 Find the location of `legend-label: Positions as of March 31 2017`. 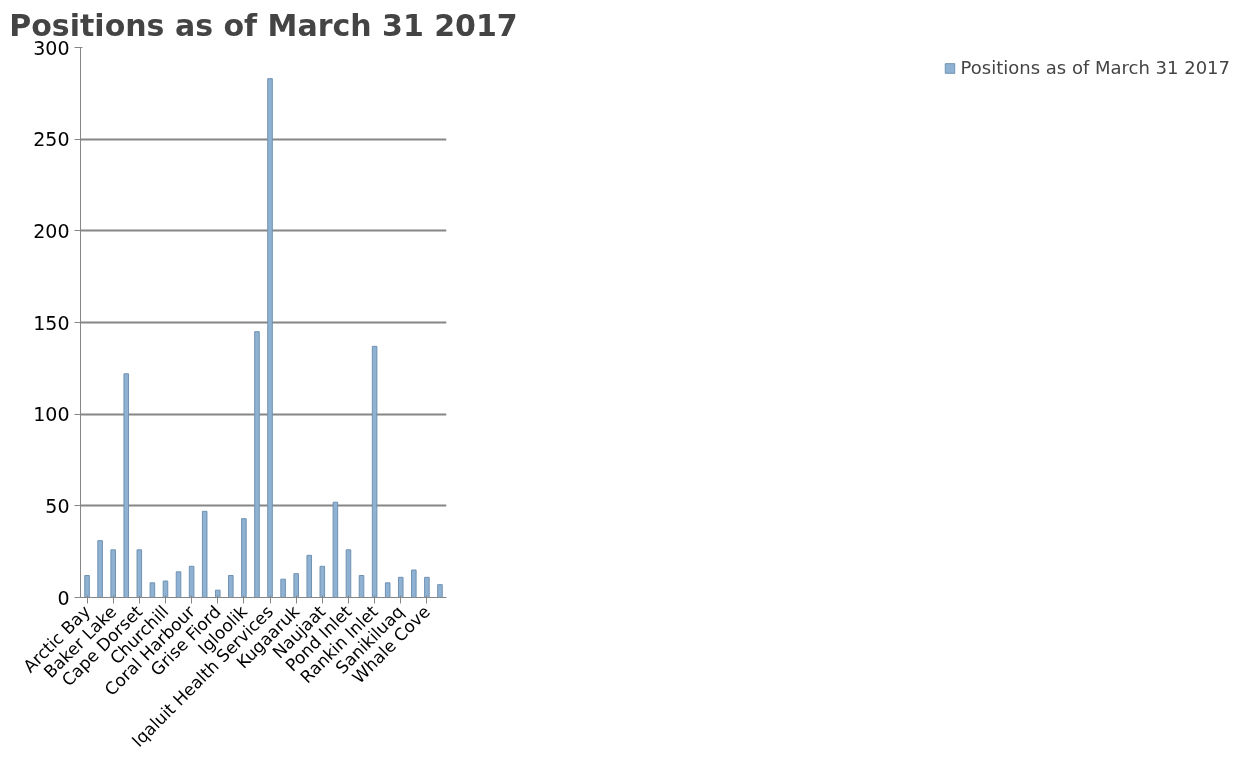

legend-label: Positions as of March 31 2017 is located at coordinates (1095, 67).